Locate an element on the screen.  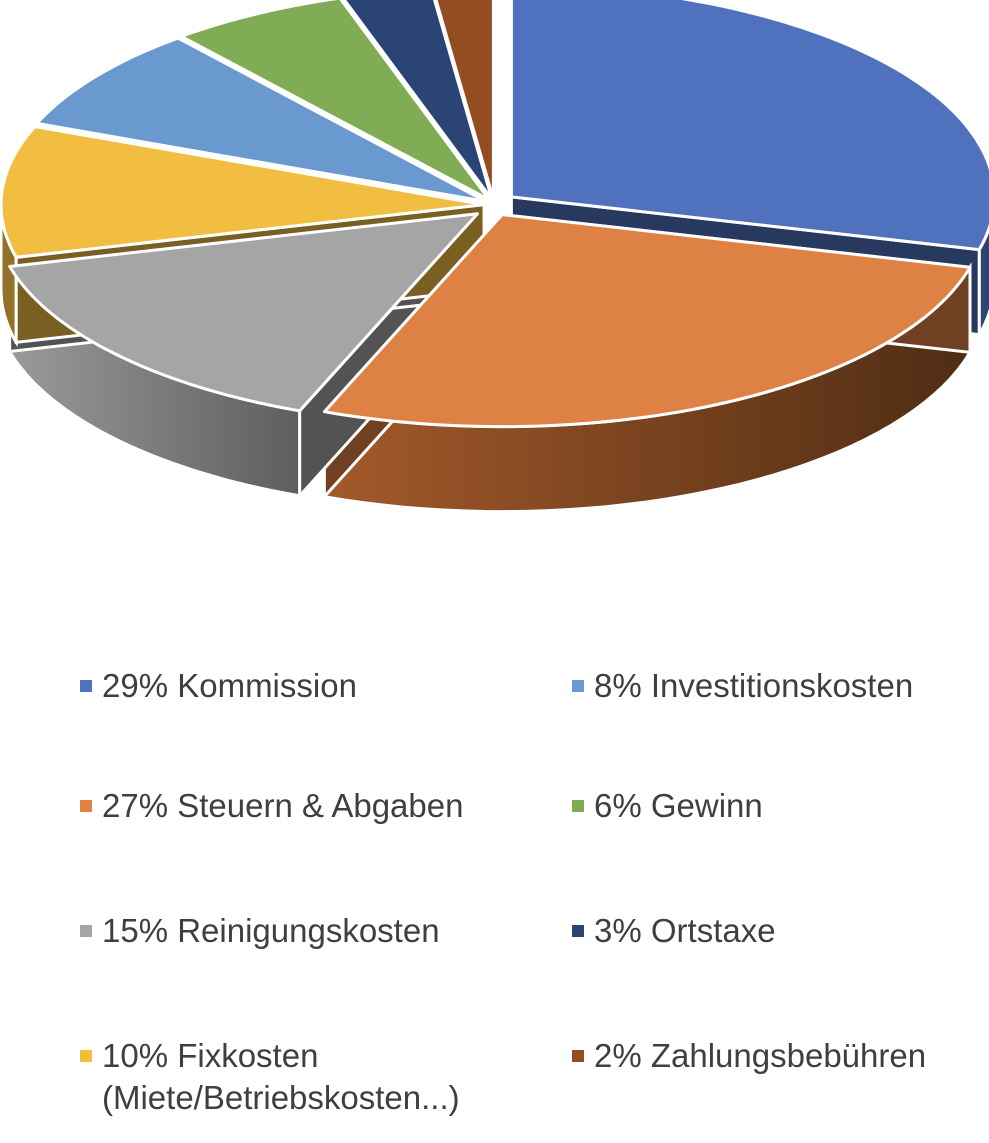
legend-label: 3% Ortstaxe is located at coordinates (685, 930).